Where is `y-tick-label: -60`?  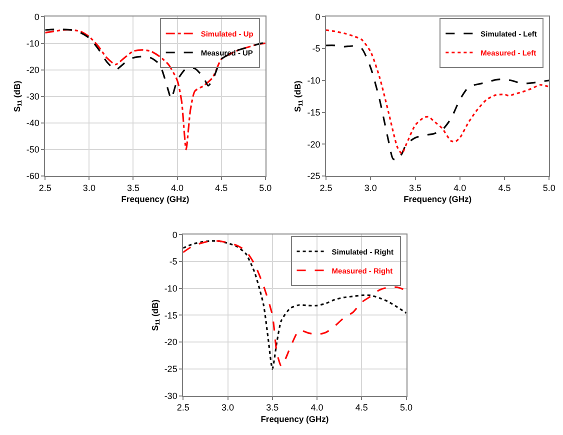 y-tick-label: -60 is located at coordinates (33, 176).